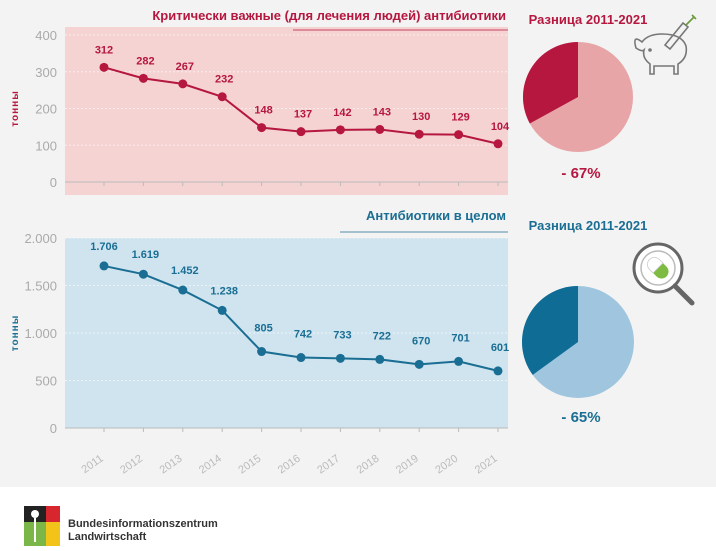 The height and width of the screenshot is (551, 716). I want to click on pie-annotation: - 65%, so click(580, 417).